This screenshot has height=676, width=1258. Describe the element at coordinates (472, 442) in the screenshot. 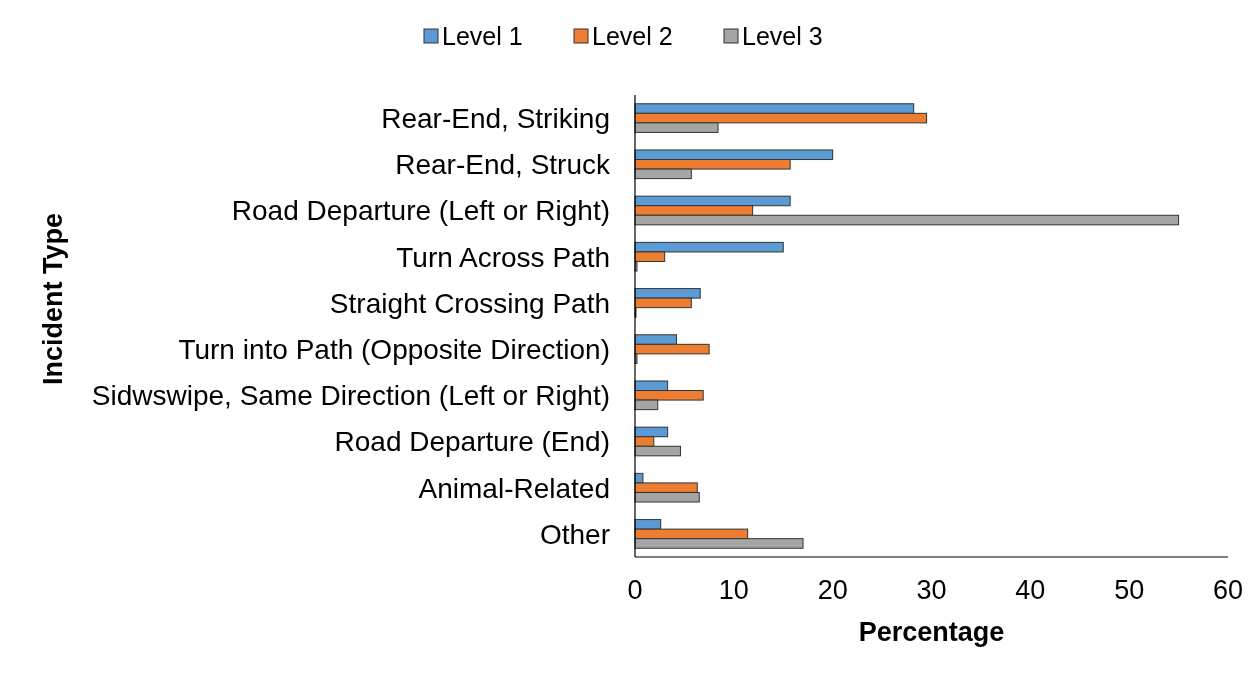

I see `y-tick-label: Road Departure (End)` at that location.